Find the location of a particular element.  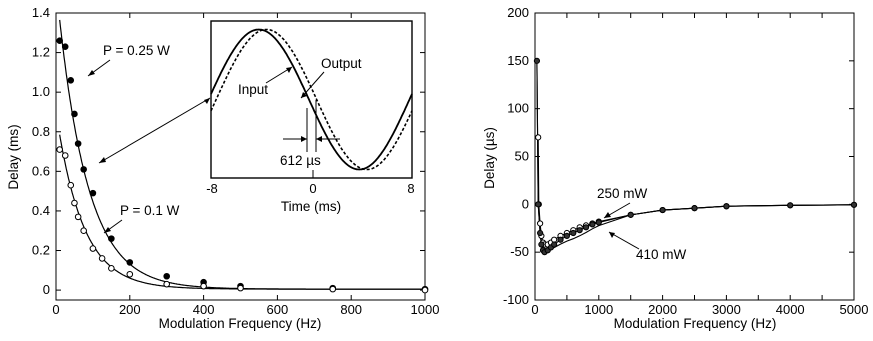

right-ytick-label: 200 is located at coordinates (518, 12).